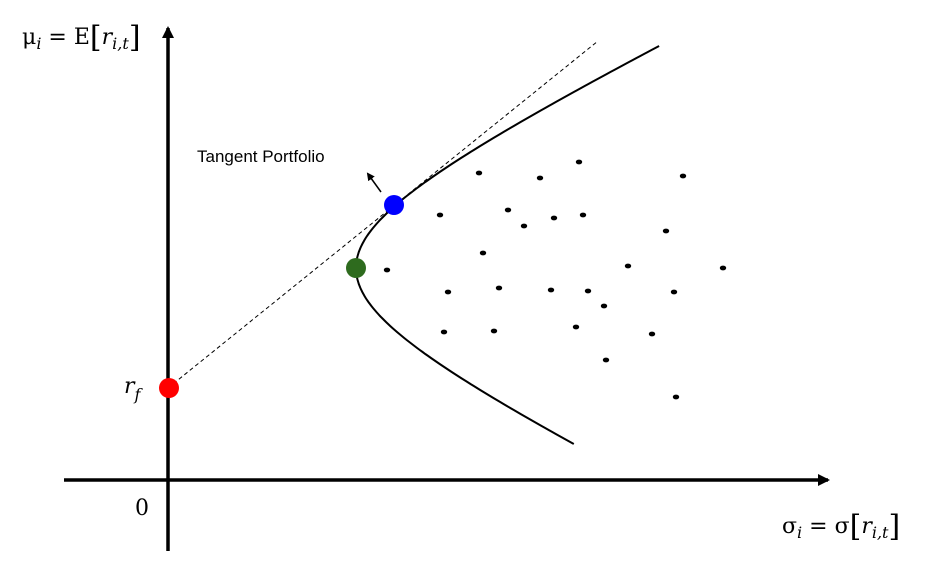  Describe the element at coordinates (142, 508) in the screenshot. I see `origin-label: 0` at that location.